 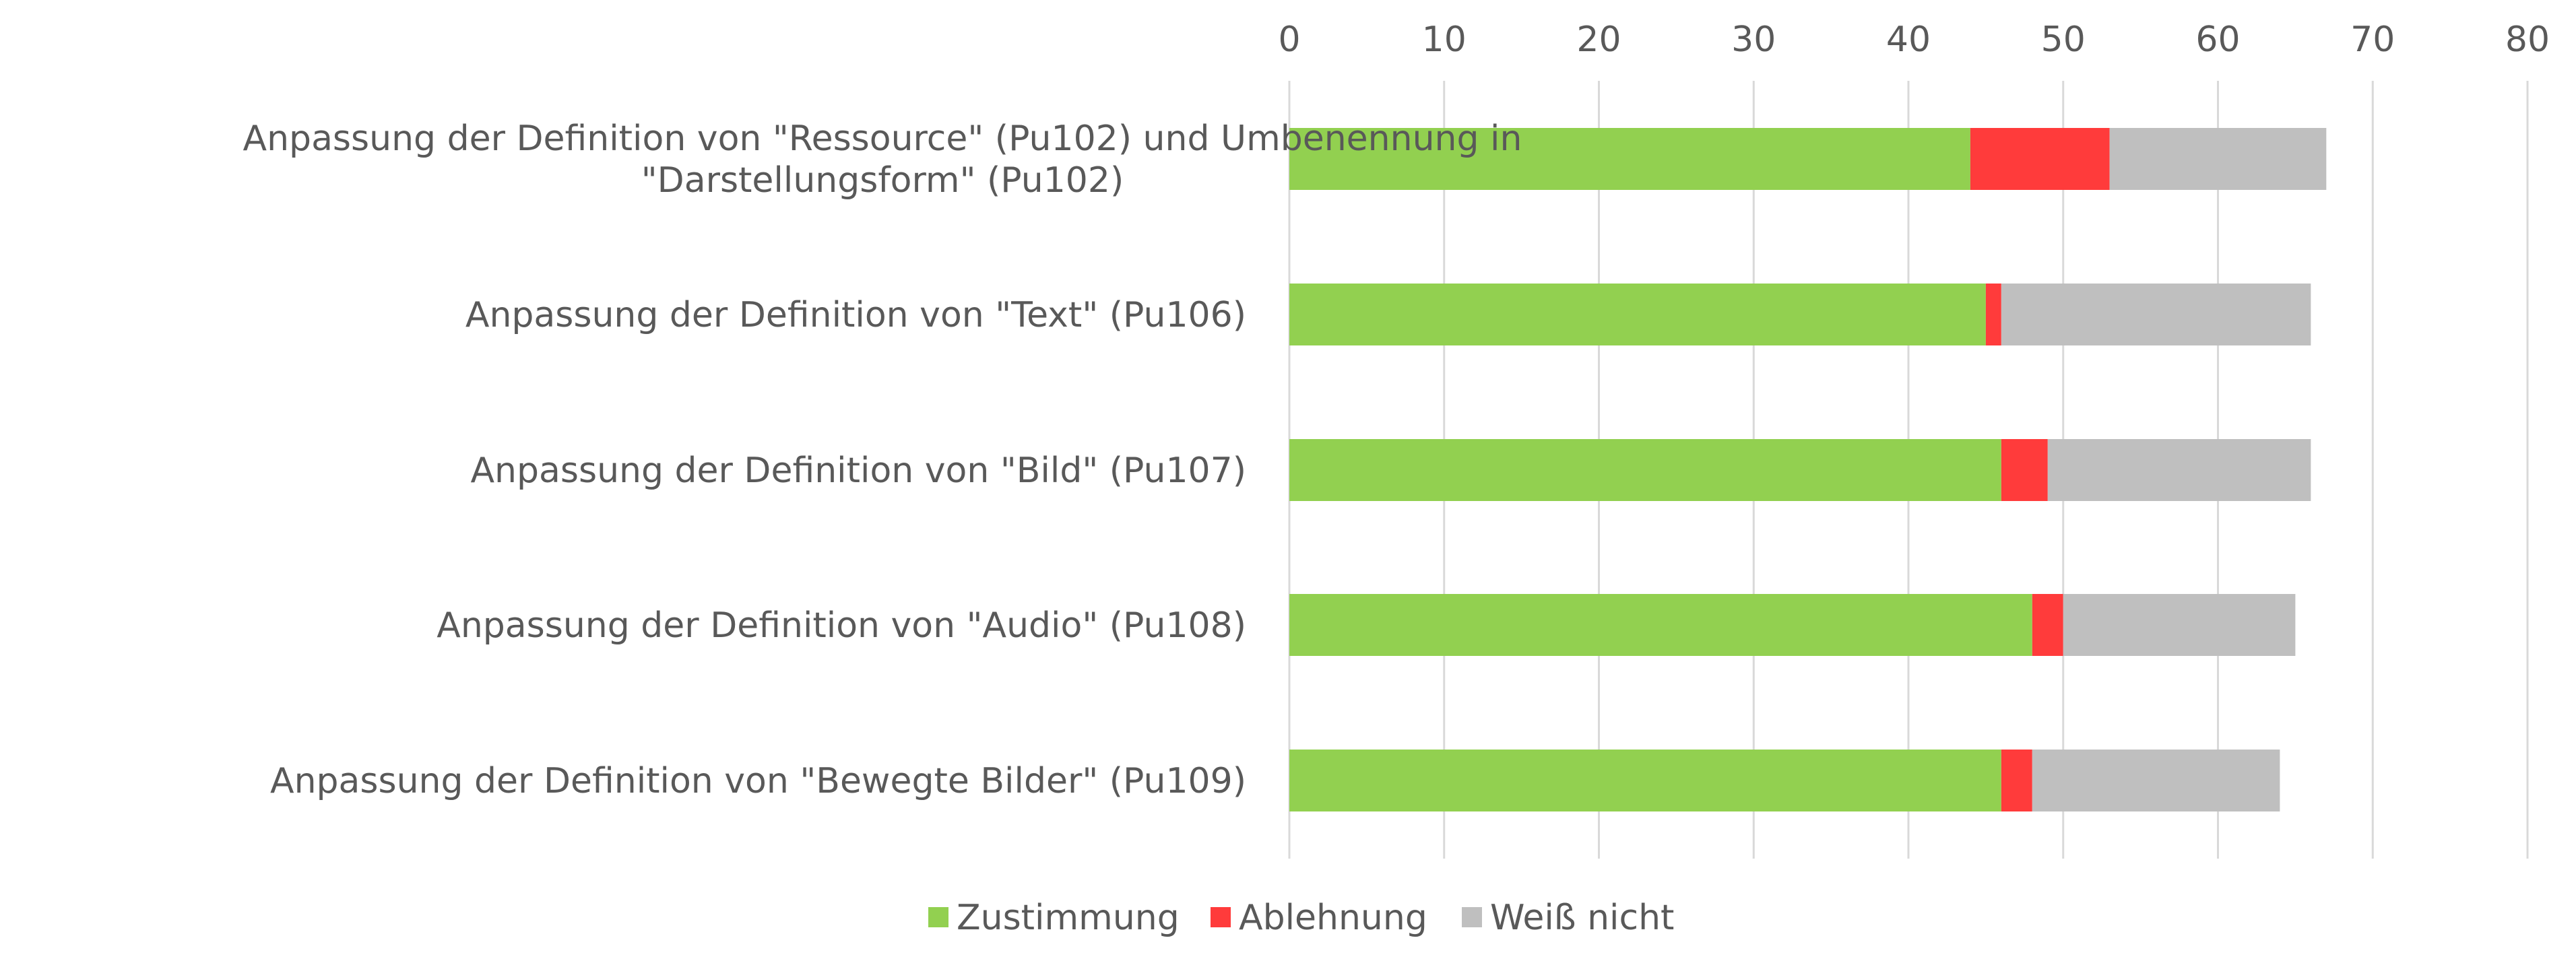 I want to click on x-tick-label: 80, so click(x=2527, y=40).